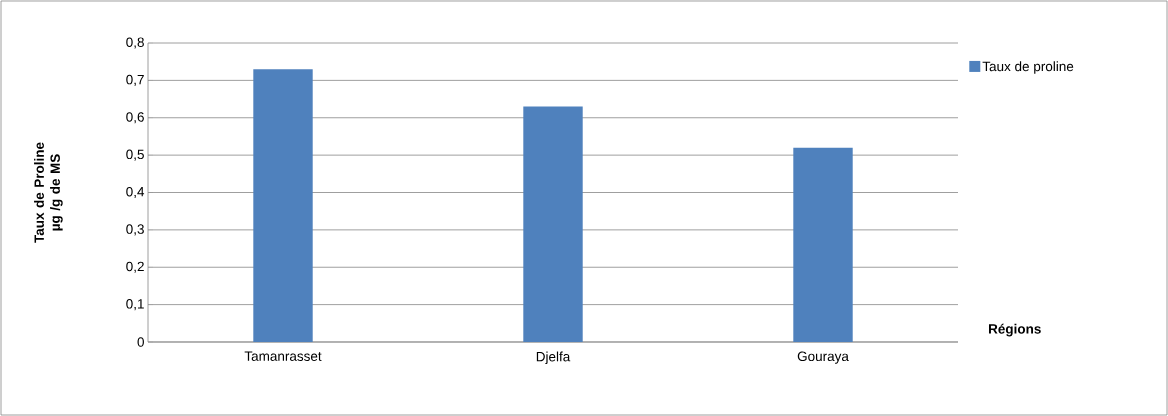  I want to click on y-tick-label: 0,7, so click(135, 80).